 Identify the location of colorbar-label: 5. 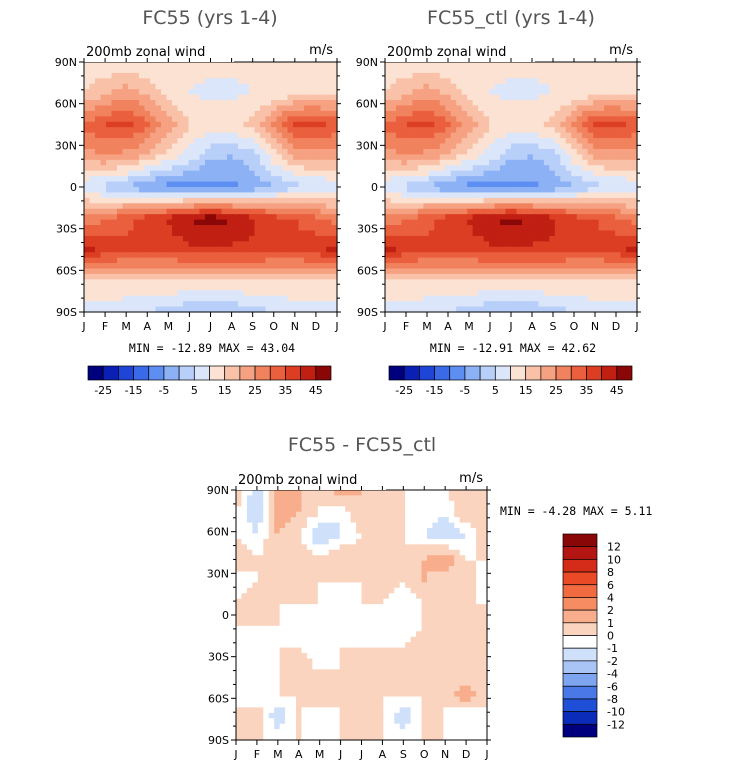
(495, 390).